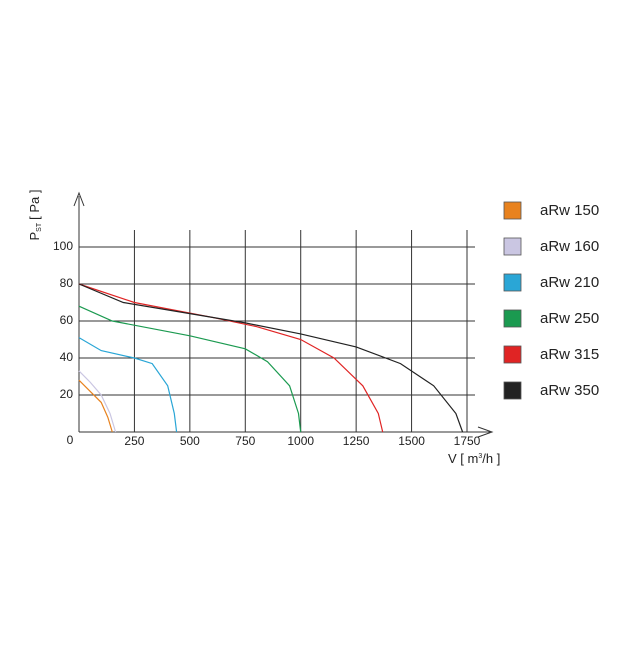 Image resolution: width=640 pixels, height=645 pixels. I want to click on x-tick-label: 250, so click(134, 441).